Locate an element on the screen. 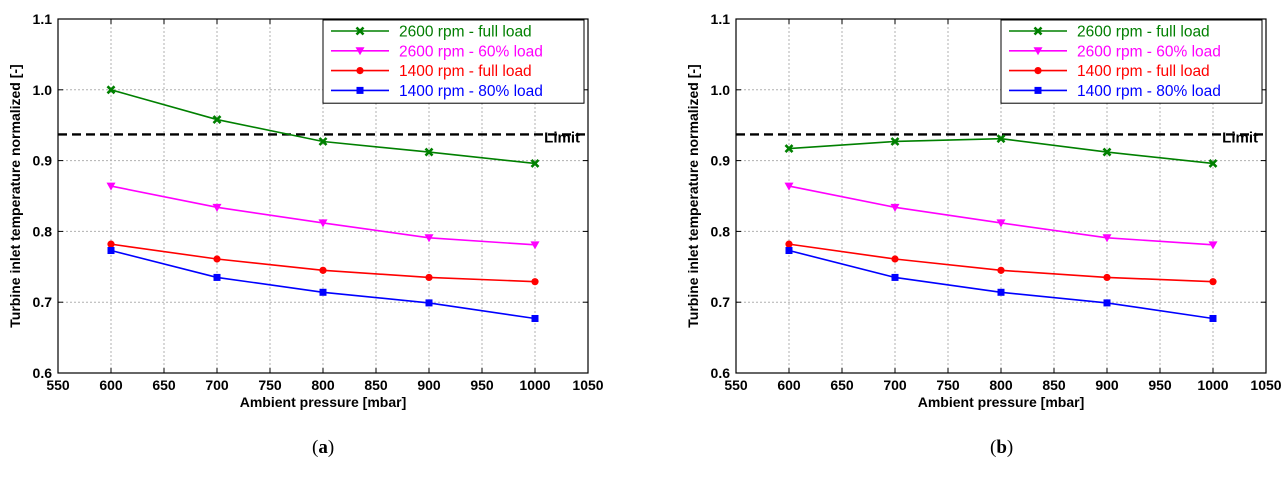 This screenshot has height=479, width=1283. y-axis-title: Turbine inlet temperature normalized [-] is located at coordinates (15, 195).